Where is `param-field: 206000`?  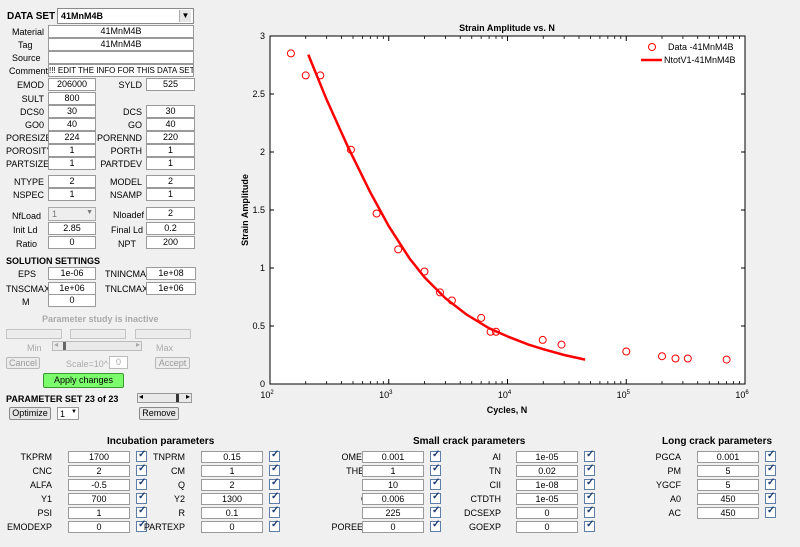
param-field: 206000 is located at coordinates (72, 84).